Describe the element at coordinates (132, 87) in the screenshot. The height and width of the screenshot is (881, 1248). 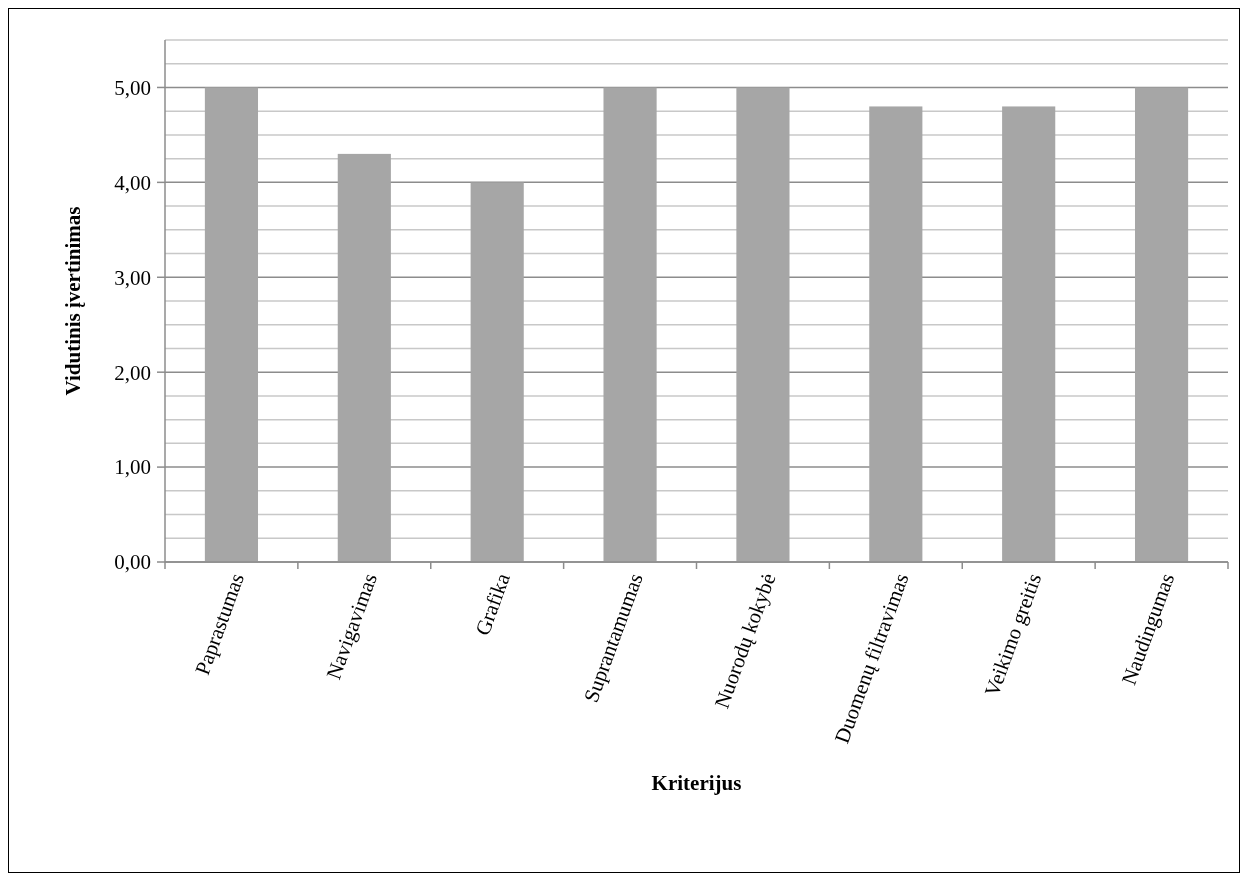
I see `y-tick-label: 5,00` at that location.